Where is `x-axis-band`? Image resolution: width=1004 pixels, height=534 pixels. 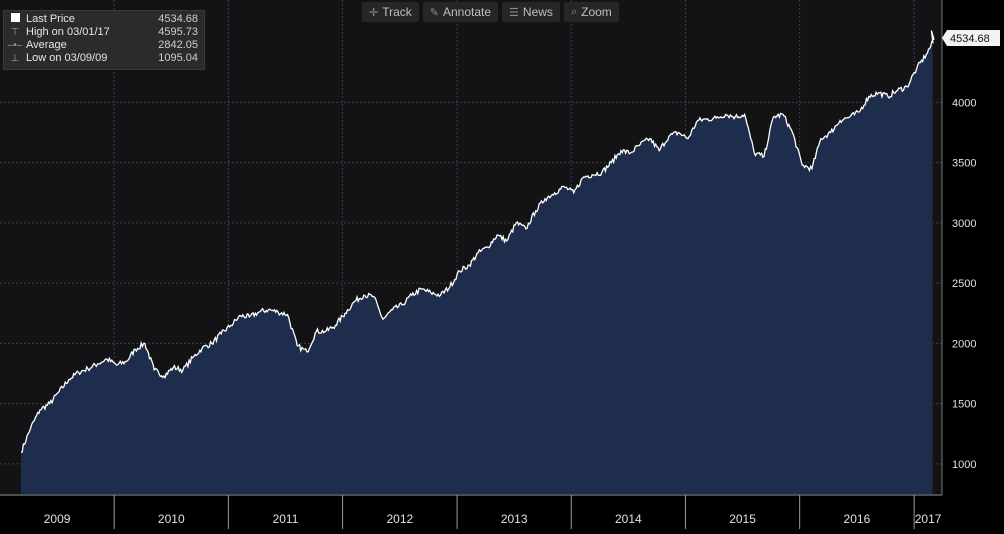
x-axis-band is located at coordinates (502, 511).